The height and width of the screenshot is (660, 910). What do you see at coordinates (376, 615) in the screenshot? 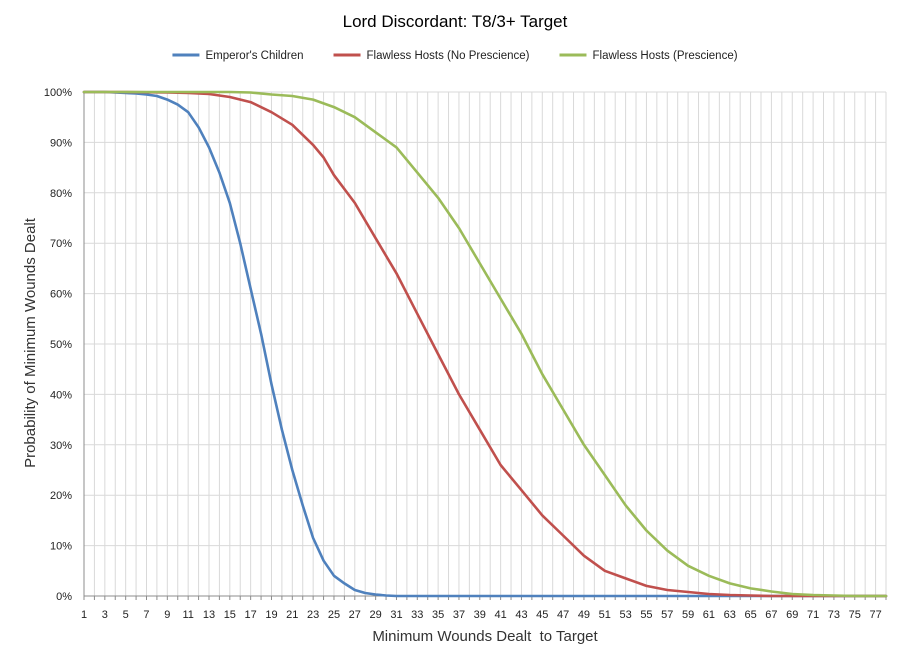
I see `x-tick-label: 29` at bounding box center [376, 615].